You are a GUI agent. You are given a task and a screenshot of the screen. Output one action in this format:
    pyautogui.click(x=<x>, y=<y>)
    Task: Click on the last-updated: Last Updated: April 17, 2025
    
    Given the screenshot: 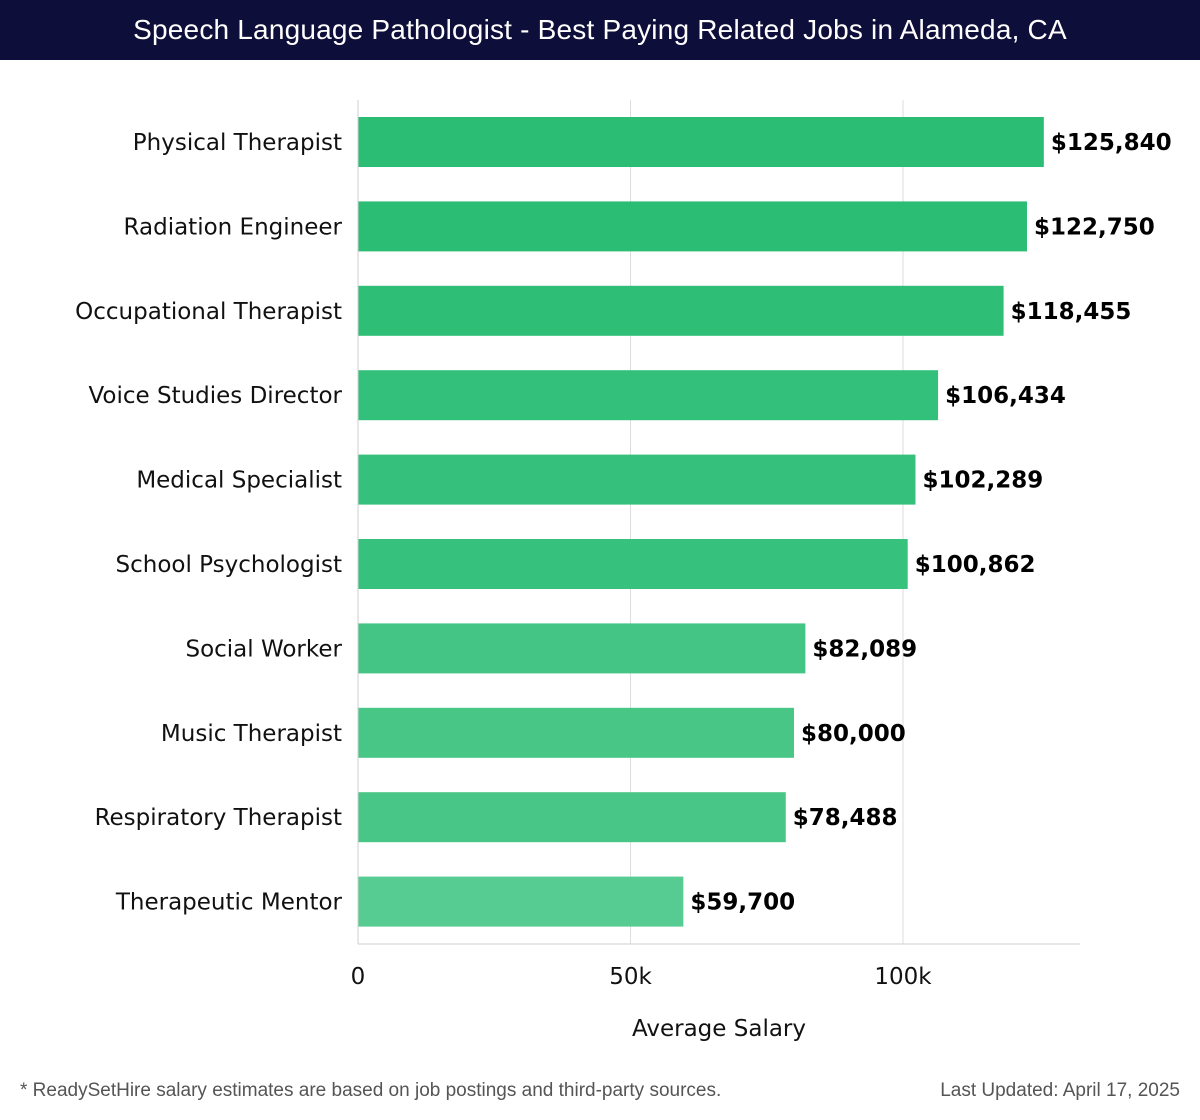 What is the action you would take?
    pyautogui.click(x=1060, y=1090)
    